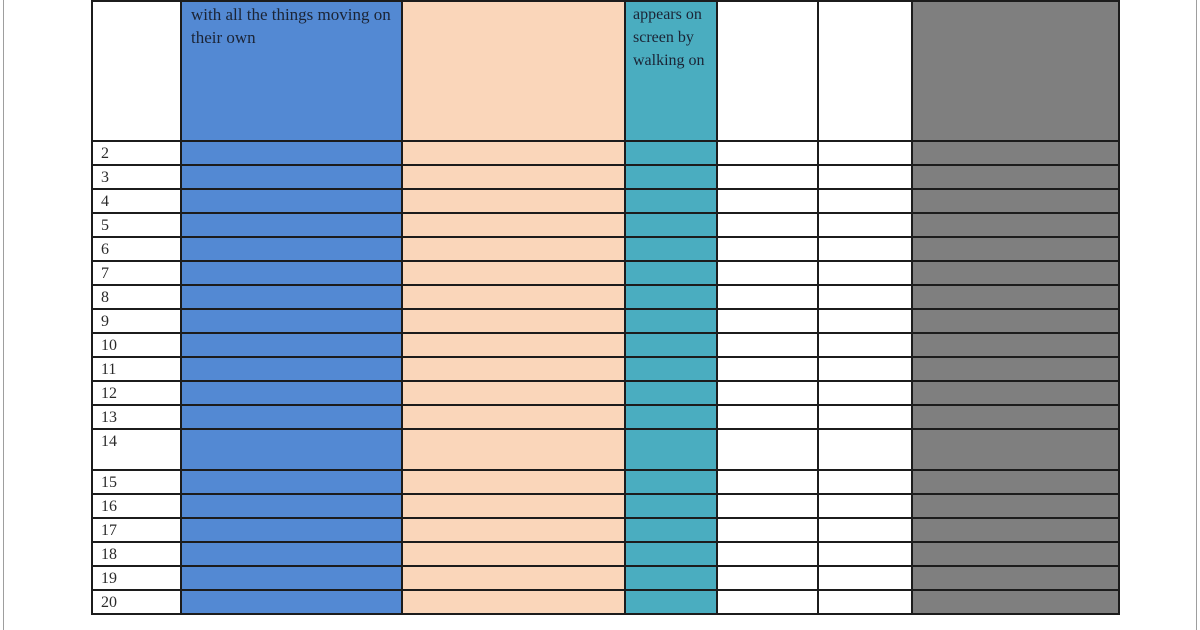 The image size is (1200, 630). Describe the element at coordinates (605, 482) in the screenshot. I see `table-row: 15` at that location.